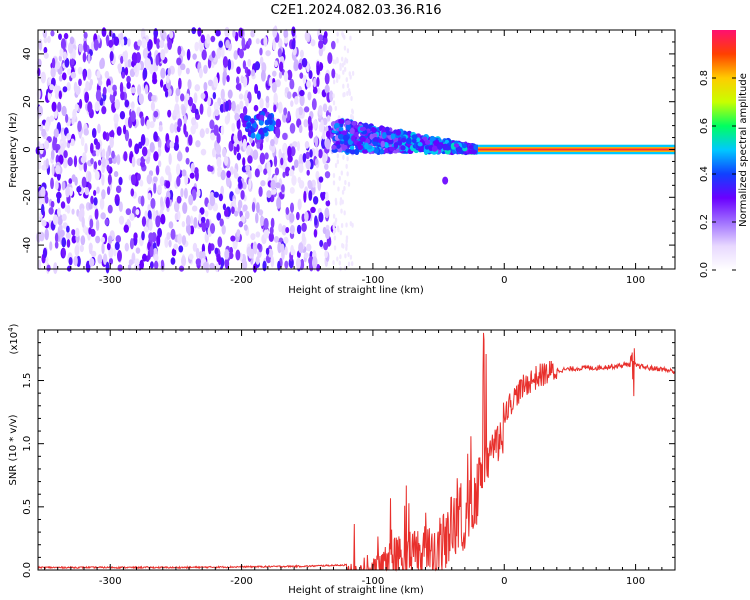 The width and height of the screenshot is (750, 600). Describe the element at coordinates (635, 581) in the screenshot. I see `x-tick-label: 100` at that location.